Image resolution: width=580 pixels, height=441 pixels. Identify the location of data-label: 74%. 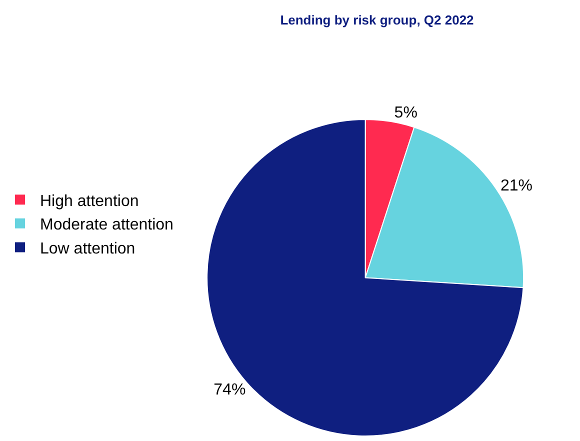
(230, 390).